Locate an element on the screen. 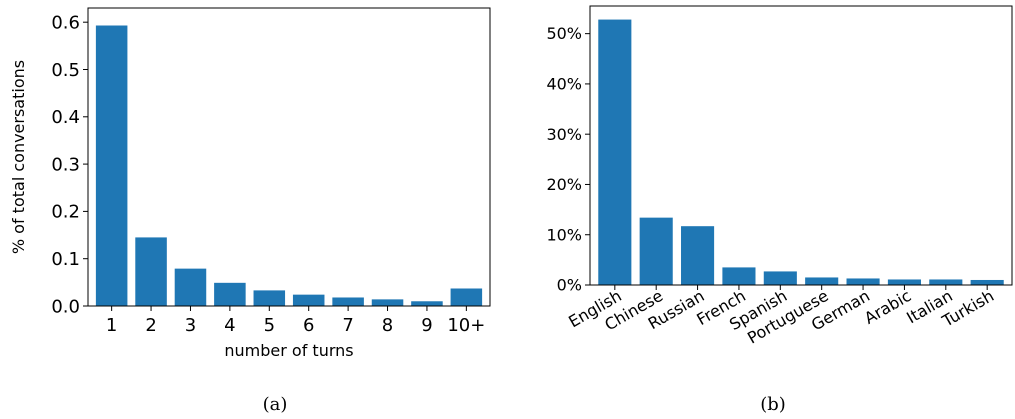 This screenshot has width=1015, height=419. y-tick-label: 0.5 is located at coordinates (65, 70).